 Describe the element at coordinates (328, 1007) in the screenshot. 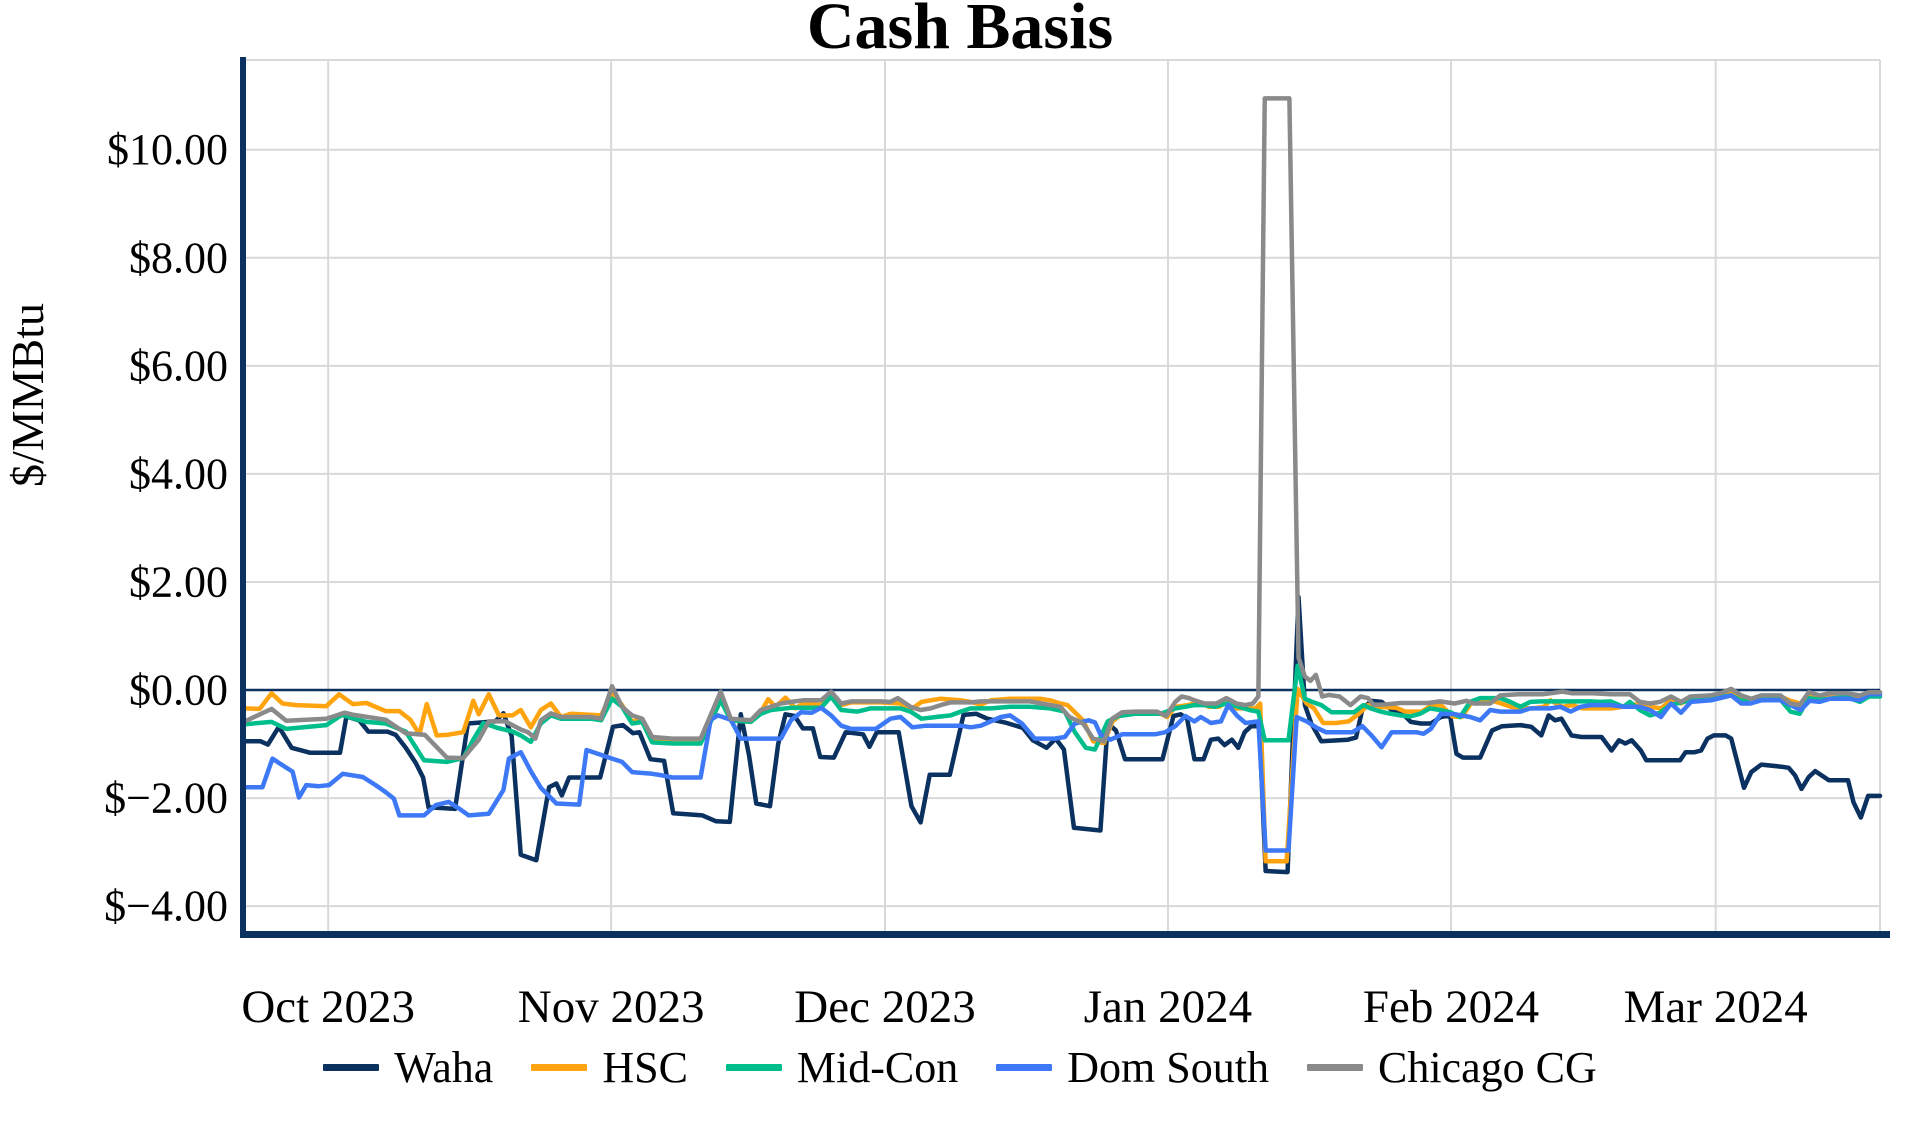

I see `x-tick-label: Oct 2023` at that location.